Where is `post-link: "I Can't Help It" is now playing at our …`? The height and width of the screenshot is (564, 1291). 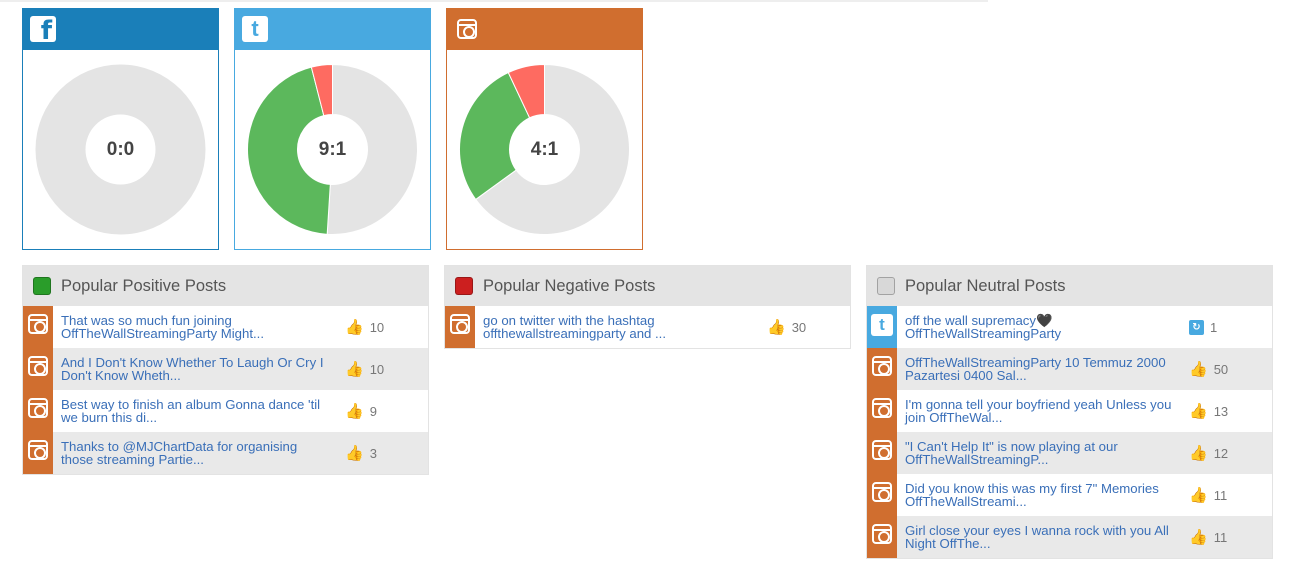
post-link: "I Can't Help It" is now playing at our … is located at coordinates (1011, 453).